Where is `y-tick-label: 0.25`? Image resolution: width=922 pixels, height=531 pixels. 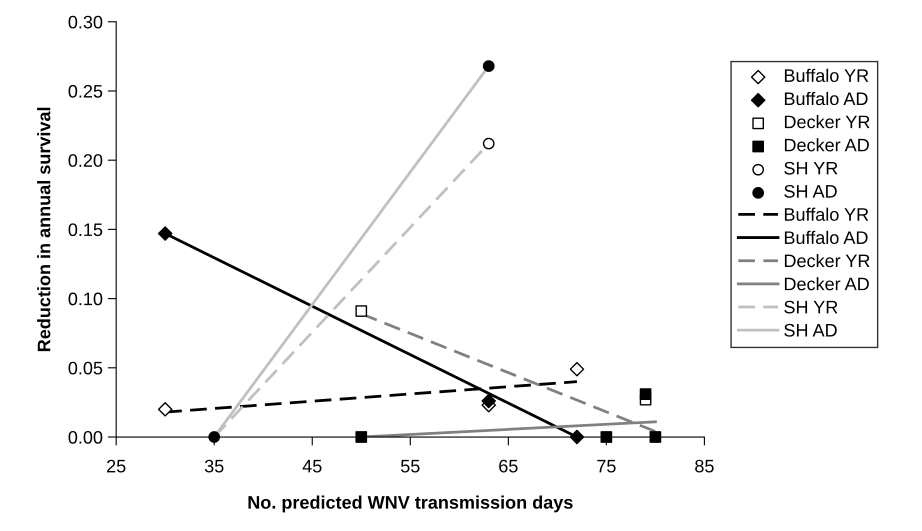 y-tick-label: 0.25 is located at coordinates (85, 91).